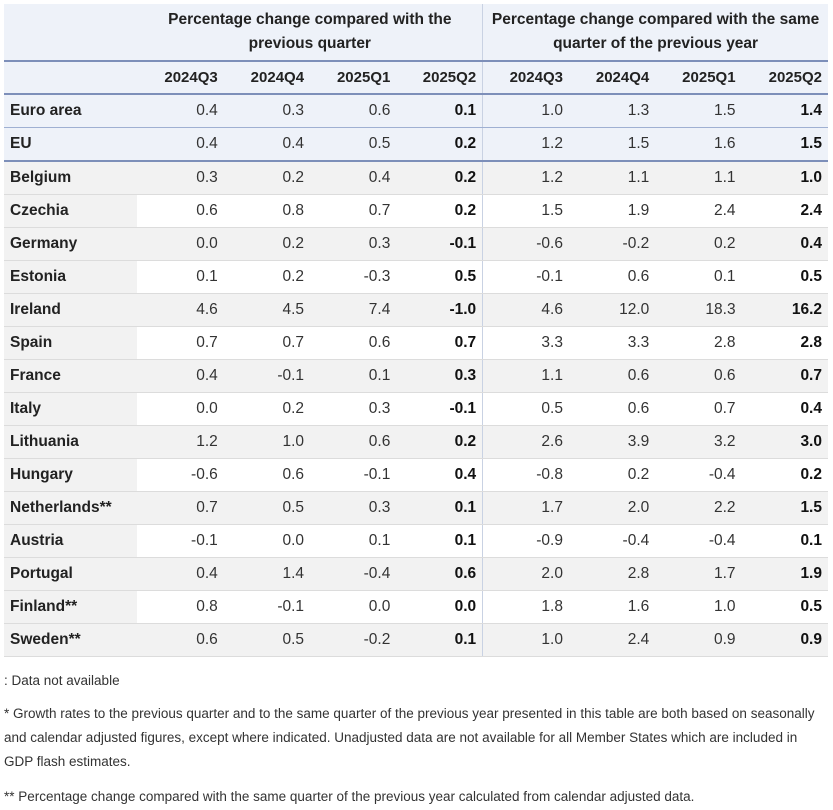 The width and height of the screenshot is (833, 810). I want to click on country-cell: Austria, so click(71, 541).